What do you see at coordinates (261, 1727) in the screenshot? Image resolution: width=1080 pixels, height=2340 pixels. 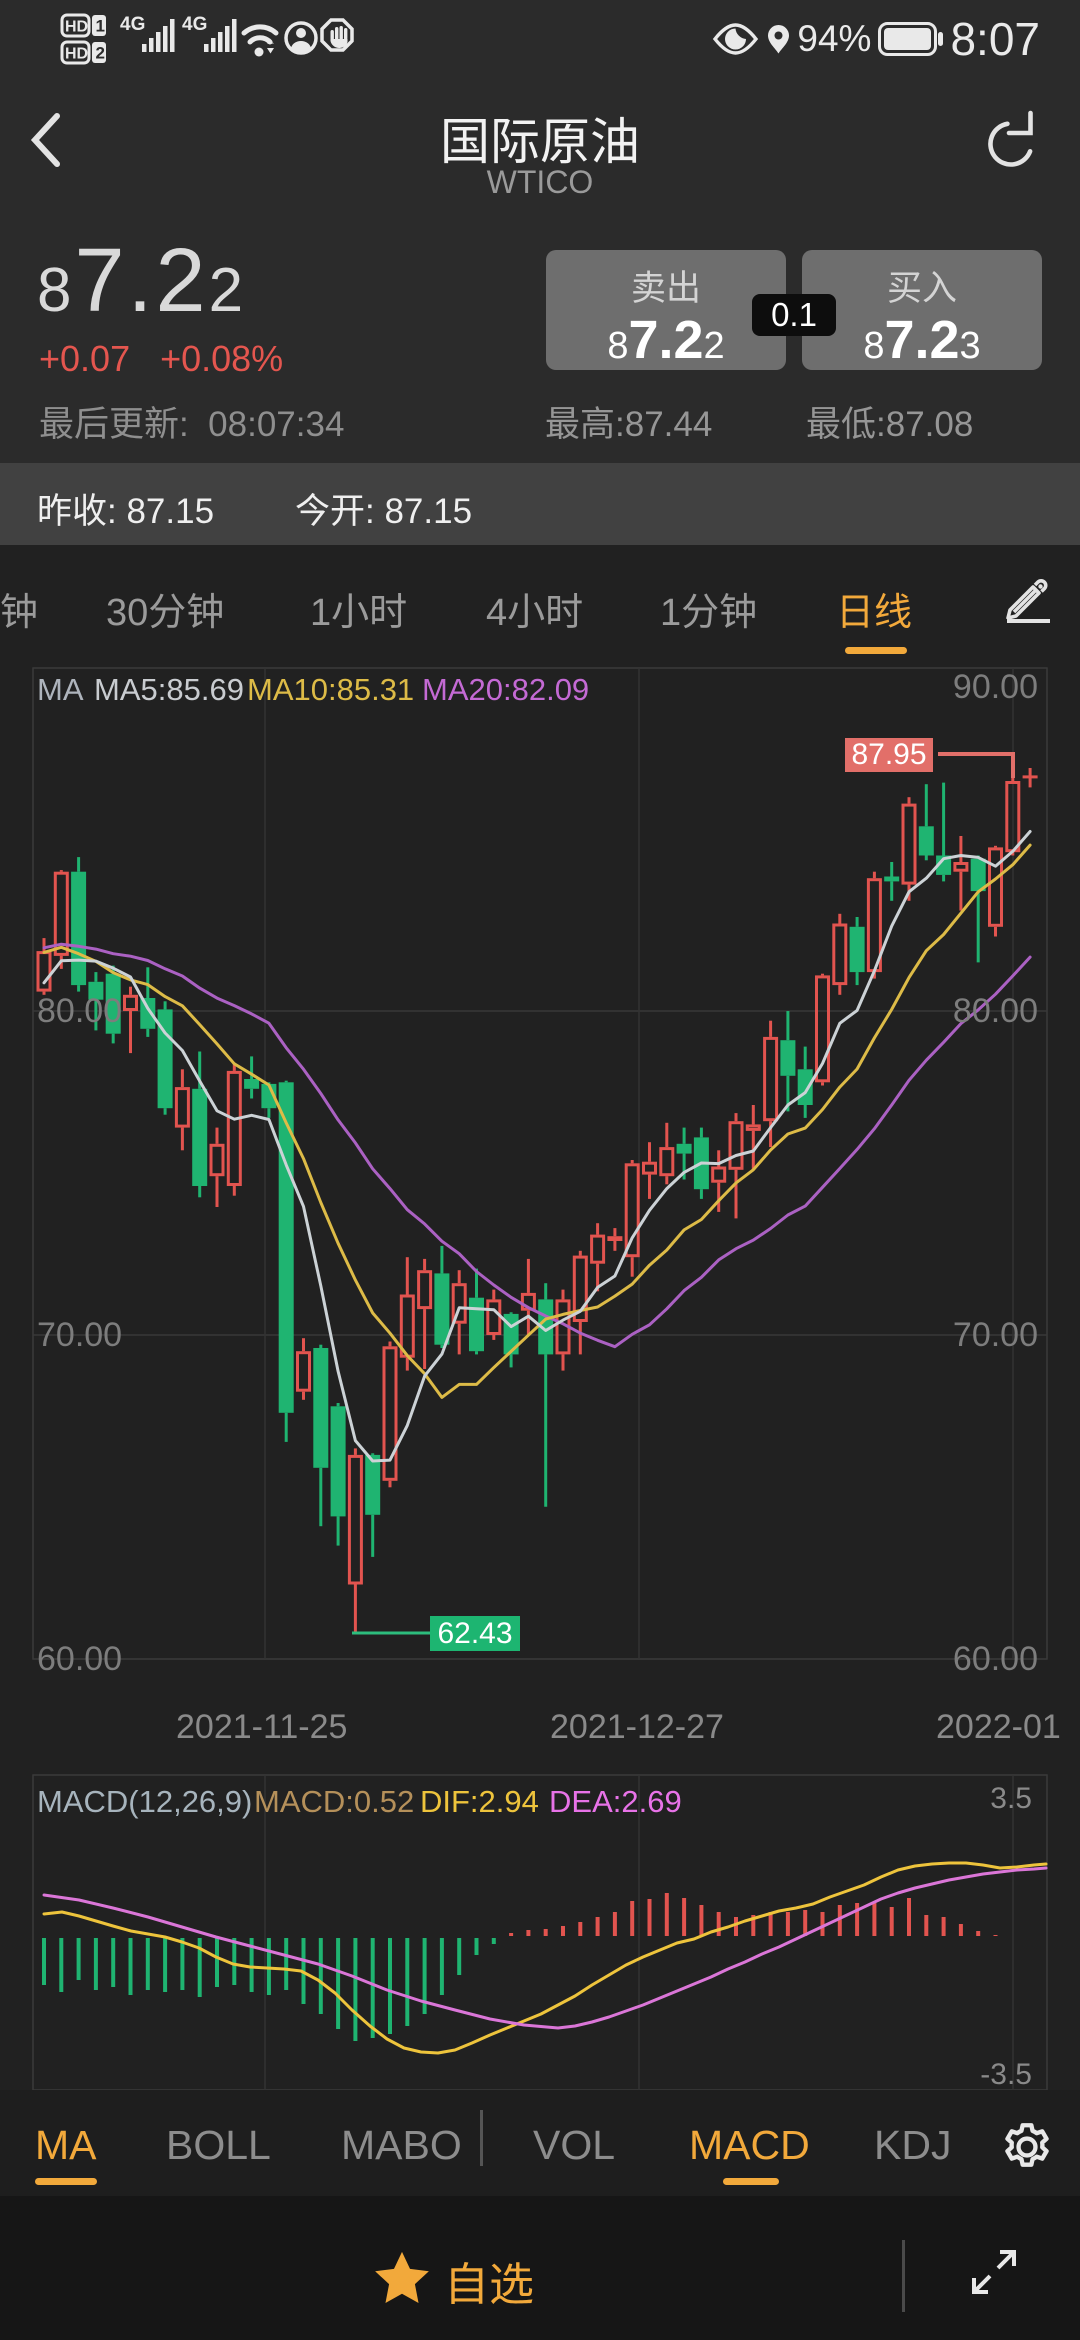 I see `svg-text: 2021-11-25` at bounding box center [261, 1727].